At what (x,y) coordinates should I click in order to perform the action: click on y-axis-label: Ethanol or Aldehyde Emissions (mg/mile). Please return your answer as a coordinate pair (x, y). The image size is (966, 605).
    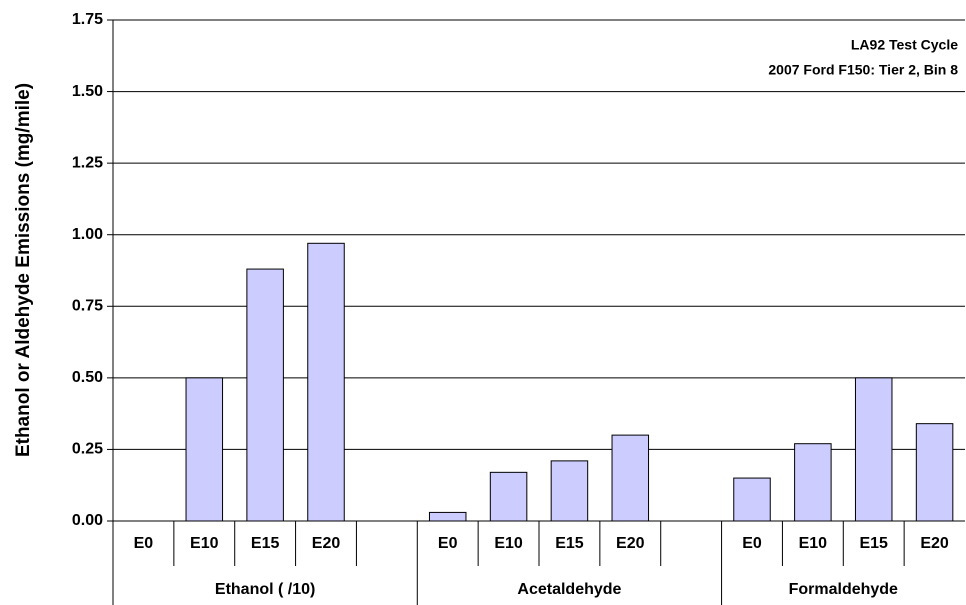
    Looking at the image, I should click on (23, 270).